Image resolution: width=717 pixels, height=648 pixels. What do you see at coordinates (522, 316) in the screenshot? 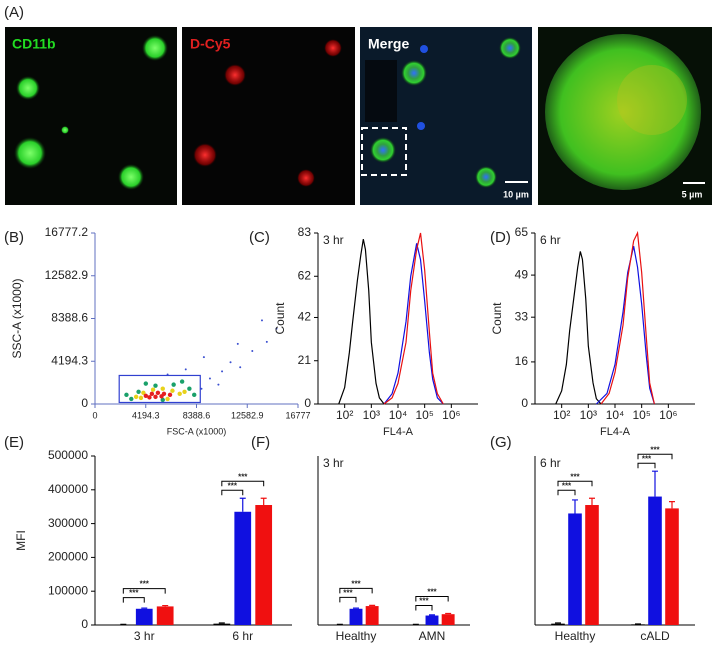
I see `y-tick-label: 33` at bounding box center [522, 316].